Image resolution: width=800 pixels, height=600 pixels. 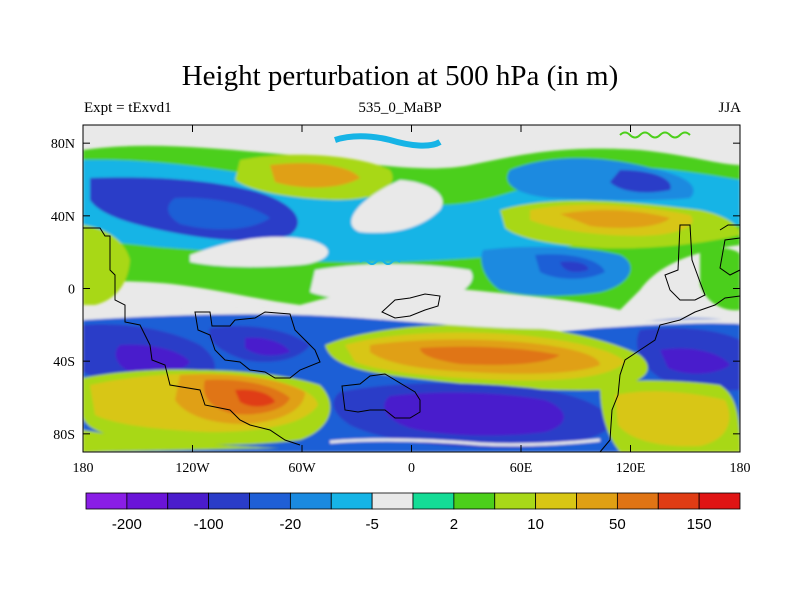 What do you see at coordinates (413, 512) in the screenshot?
I see `colorbar: -200 -100 -20 -5 2 10 50 150` at bounding box center [413, 512].